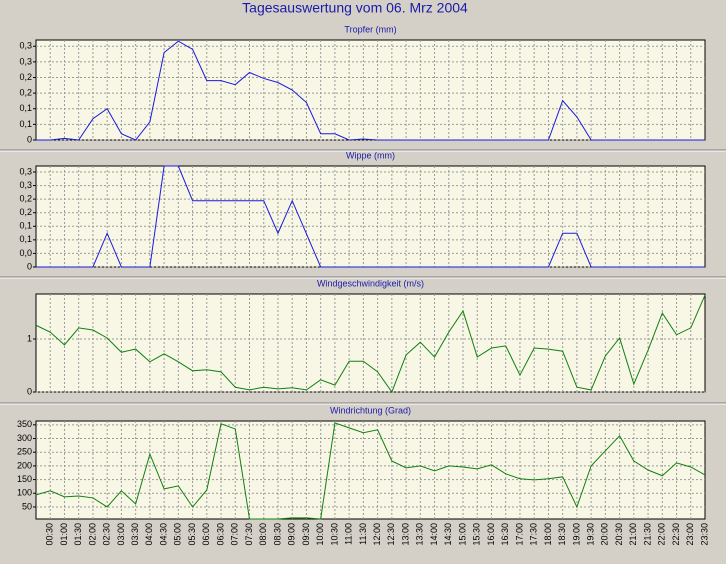 The height and width of the screenshot is (564, 726). I want to click on y-tick-label: 200, so click(24, 465).